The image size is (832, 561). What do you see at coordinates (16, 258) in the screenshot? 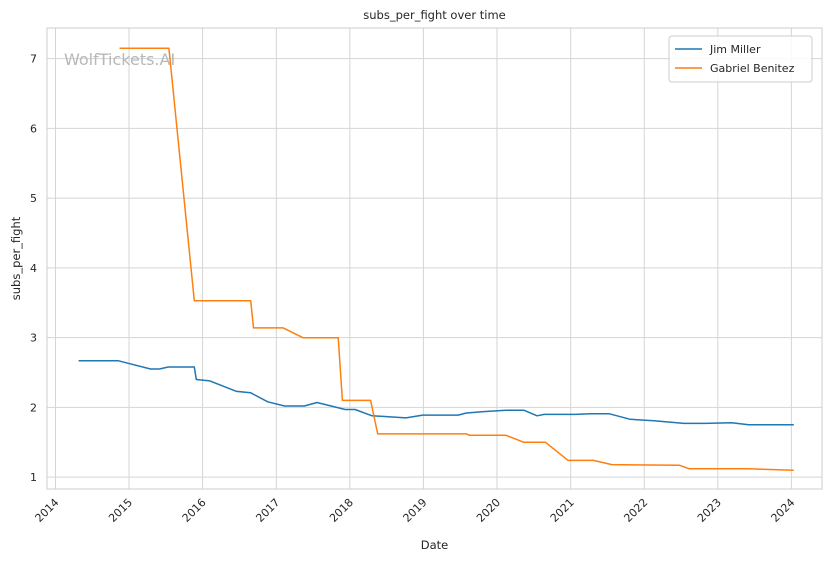
I see `y-axis-label: subs_per_fight` at bounding box center [16, 258].